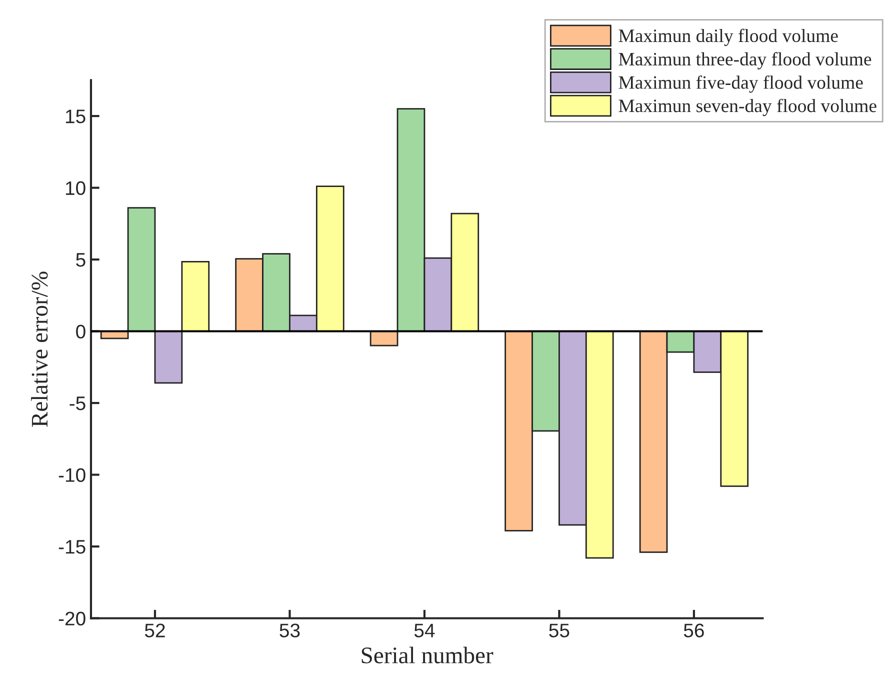  Describe the element at coordinates (428, 655) in the screenshot. I see `x-axis-title: Serial number` at that location.